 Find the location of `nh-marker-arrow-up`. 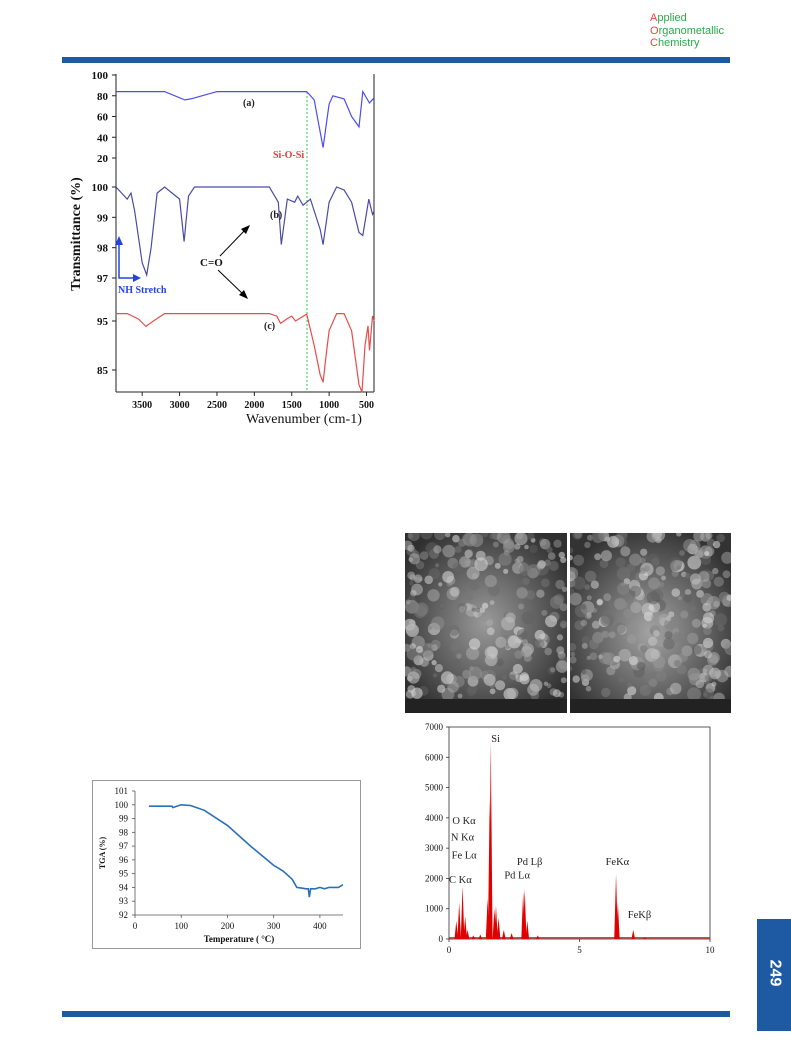

nh-marker-arrow-up is located at coordinates (119, 240).